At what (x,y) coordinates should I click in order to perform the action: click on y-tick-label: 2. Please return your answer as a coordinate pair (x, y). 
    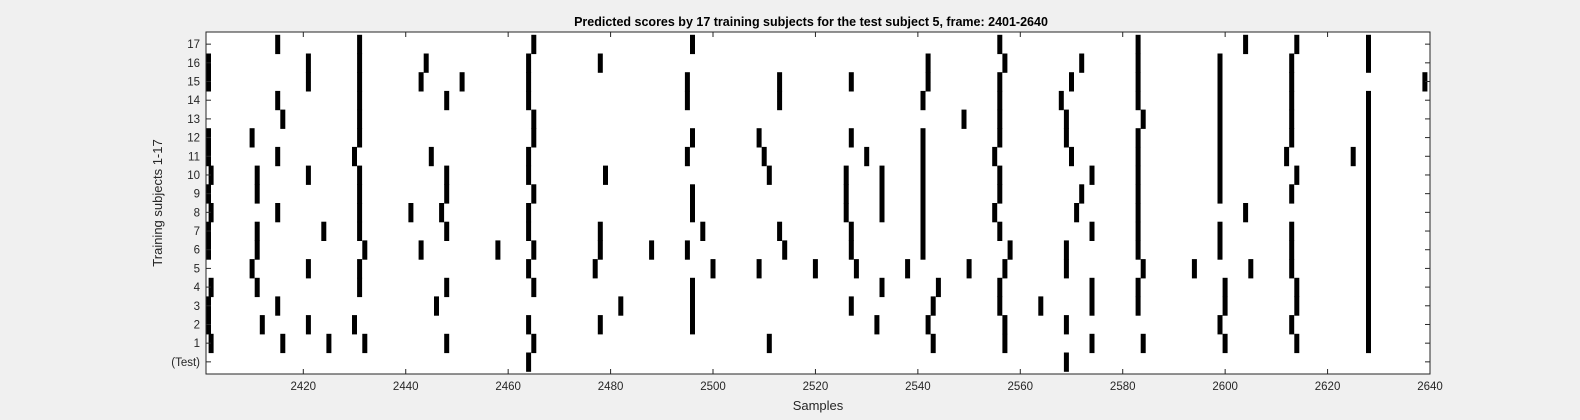
    Looking at the image, I should click on (197, 325).